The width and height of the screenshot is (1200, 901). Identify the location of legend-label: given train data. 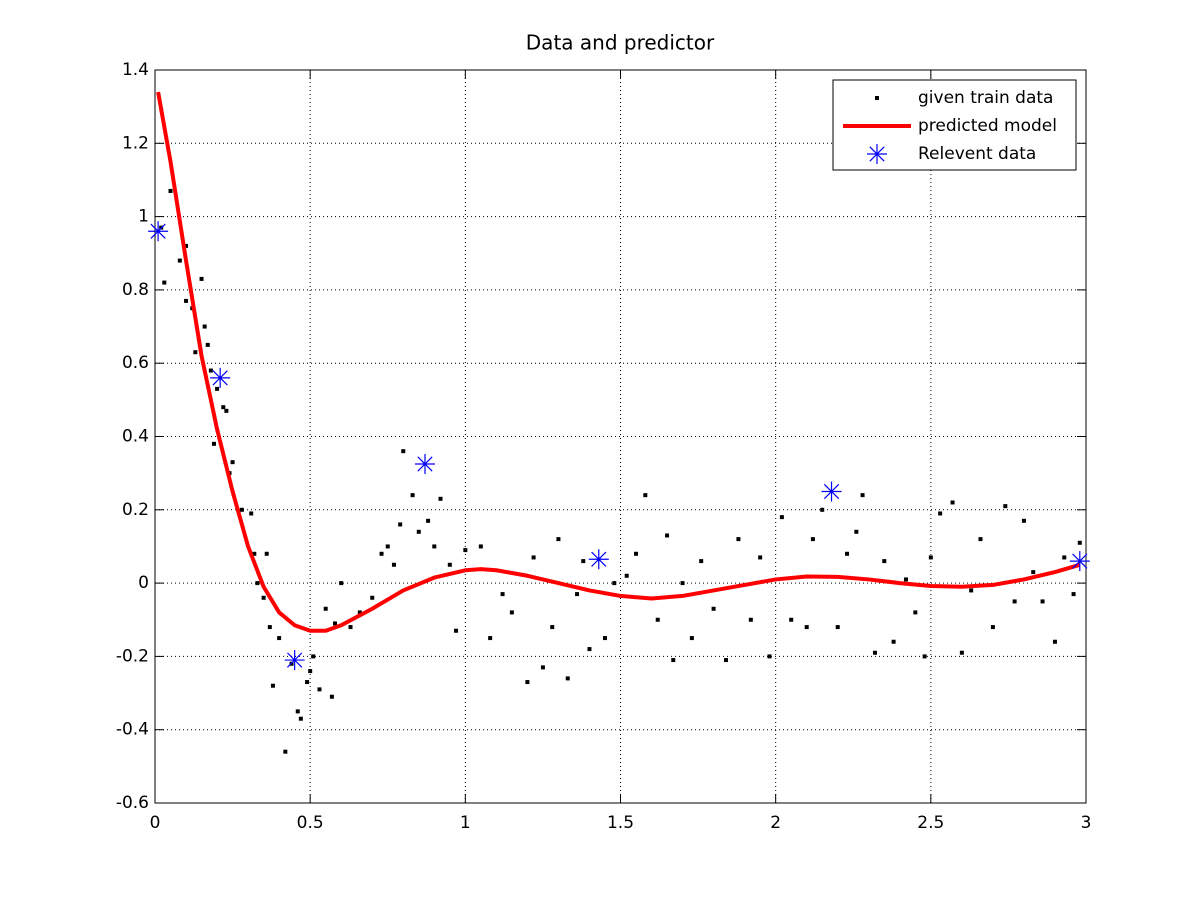
(985, 98).